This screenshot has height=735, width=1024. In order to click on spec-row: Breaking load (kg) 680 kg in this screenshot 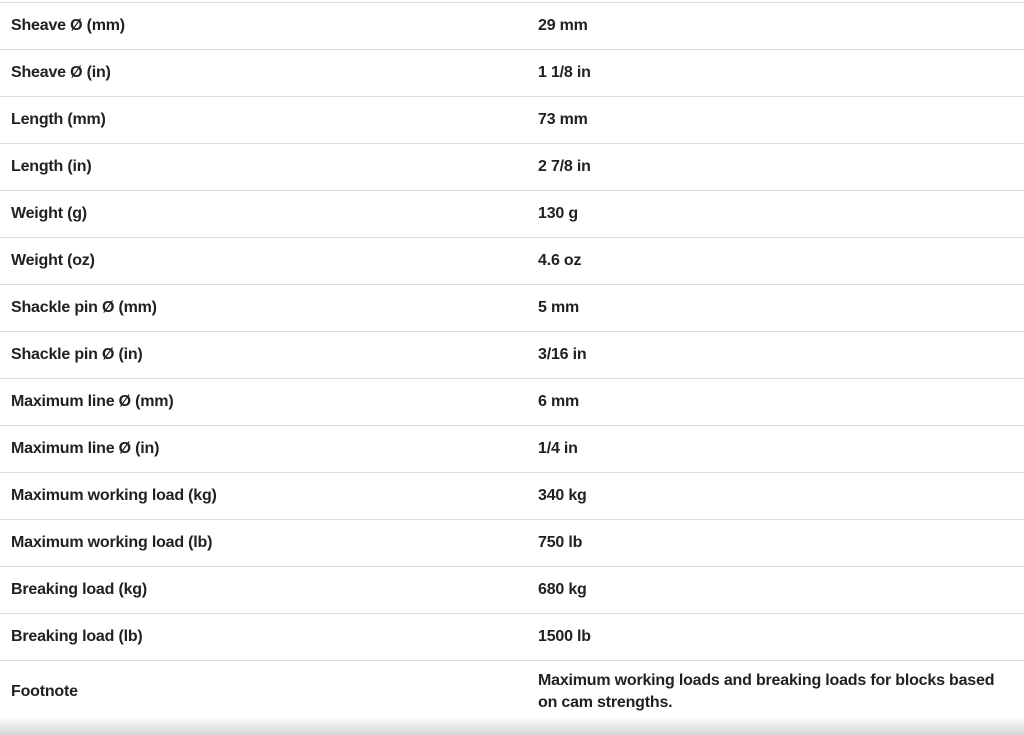, I will do `click(512, 589)`.